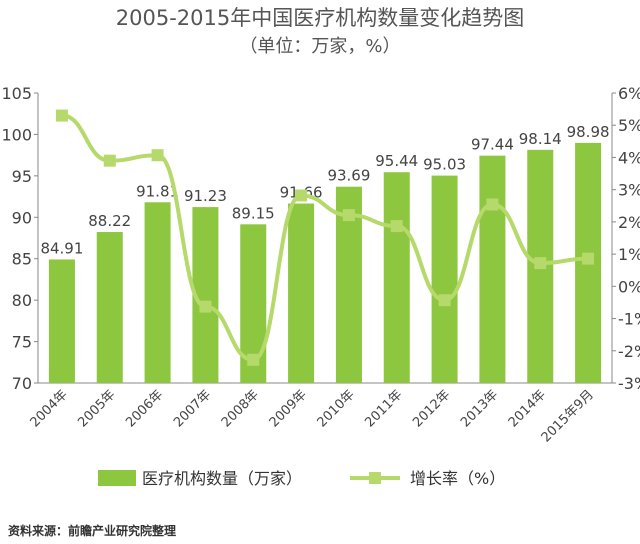 This screenshot has height=544, width=640. I want to click on x-tick-label: 2009年, so click(288, 408).